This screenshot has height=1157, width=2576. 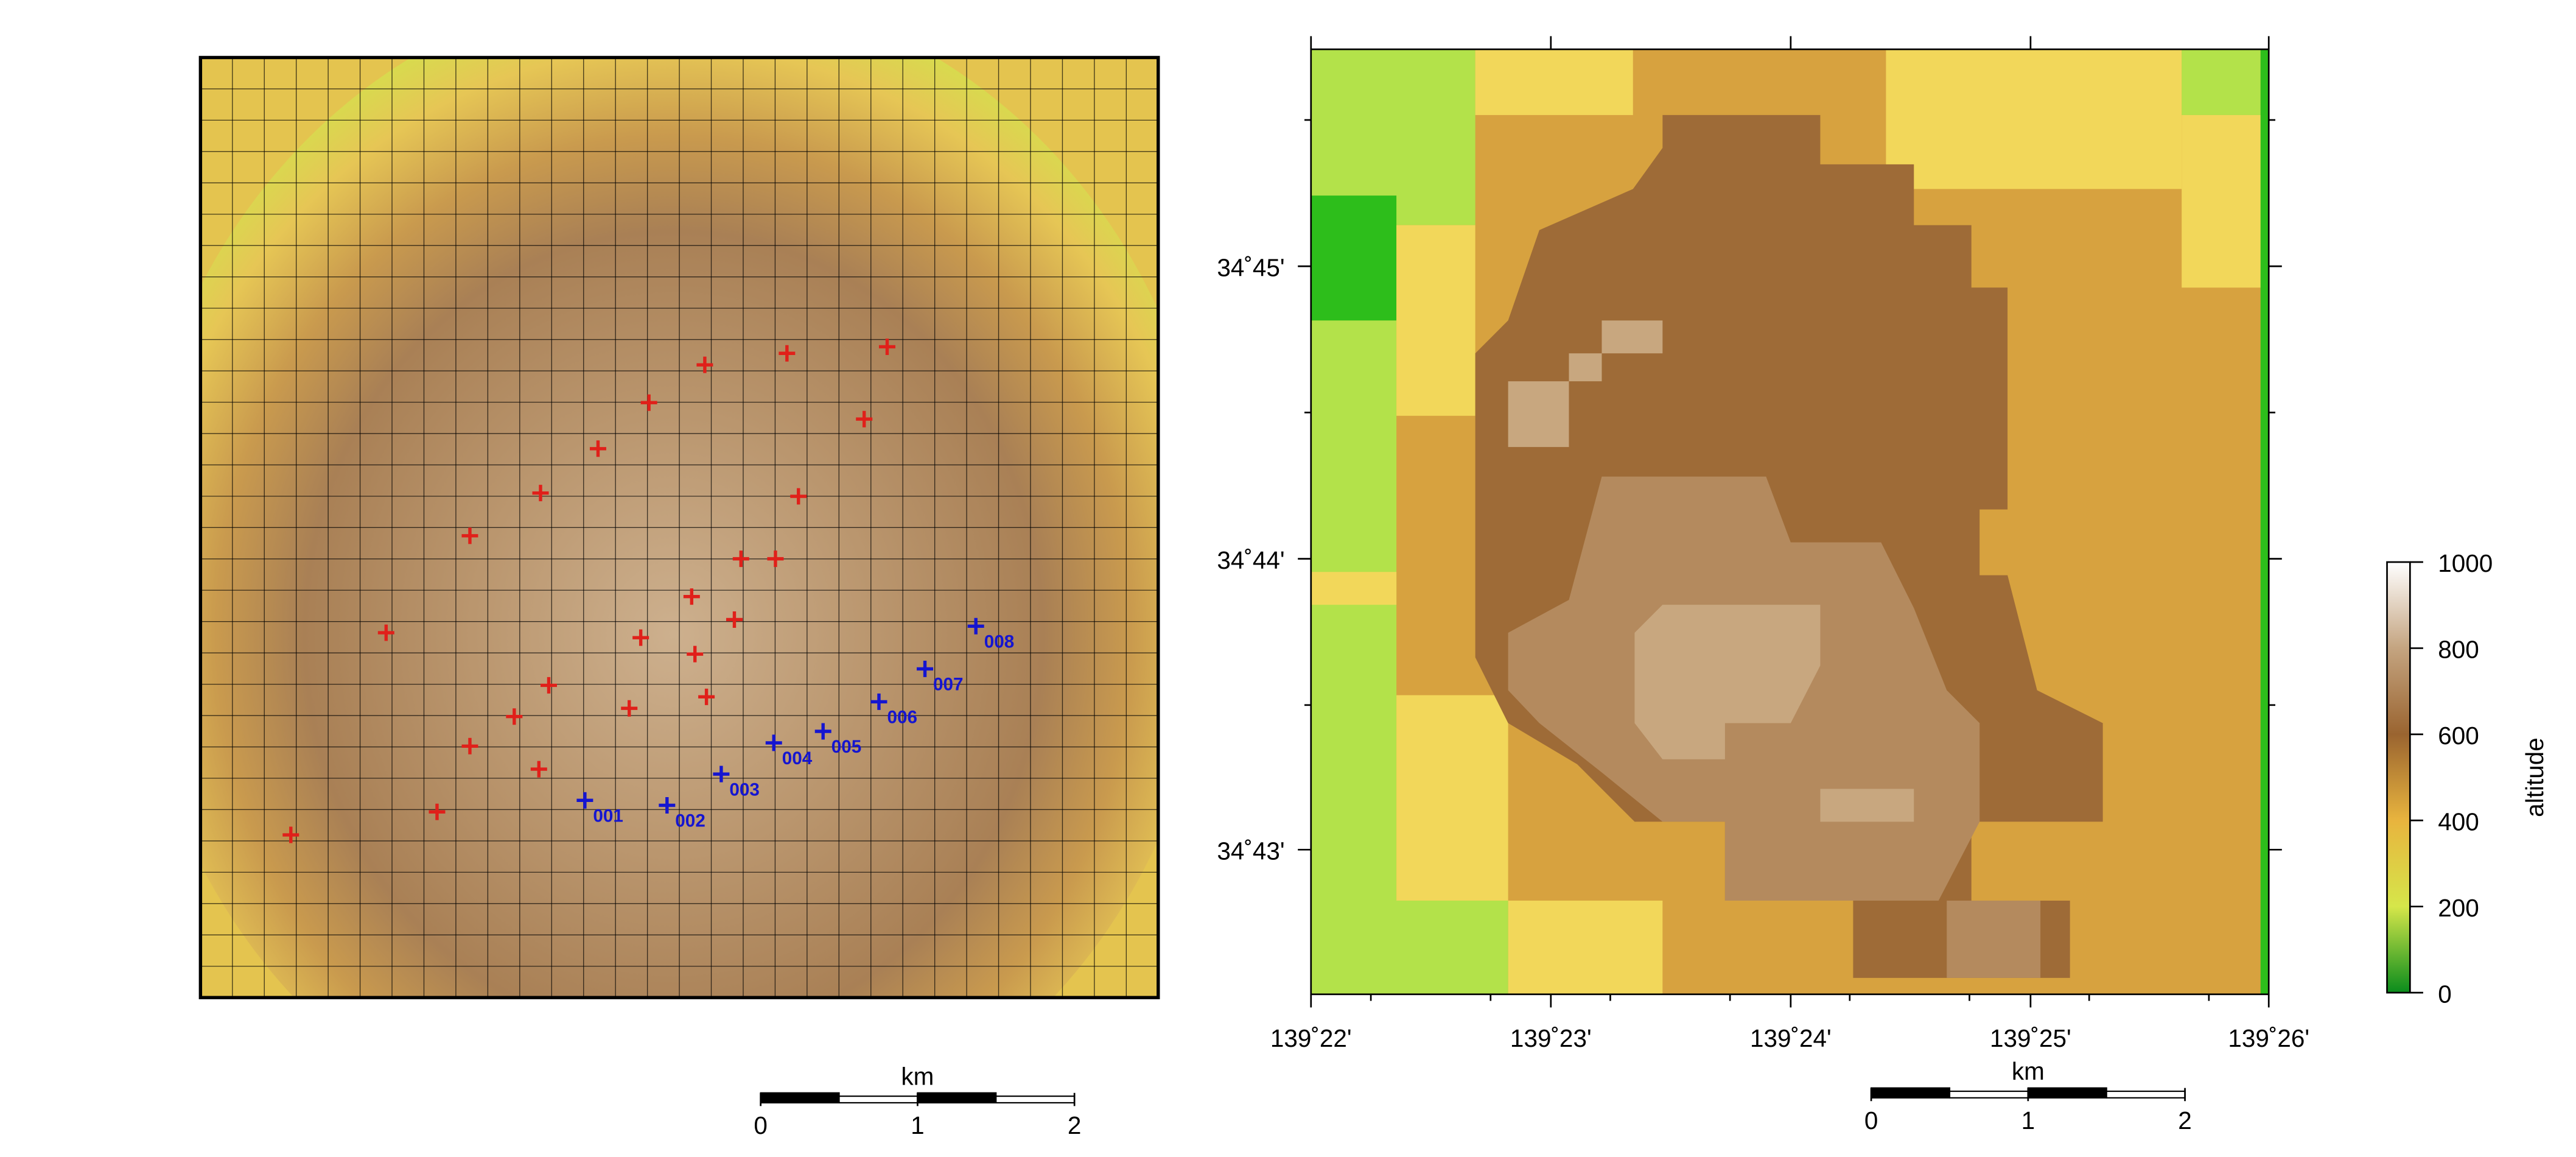 I want to click on station-label: 001, so click(x=608, y=816).